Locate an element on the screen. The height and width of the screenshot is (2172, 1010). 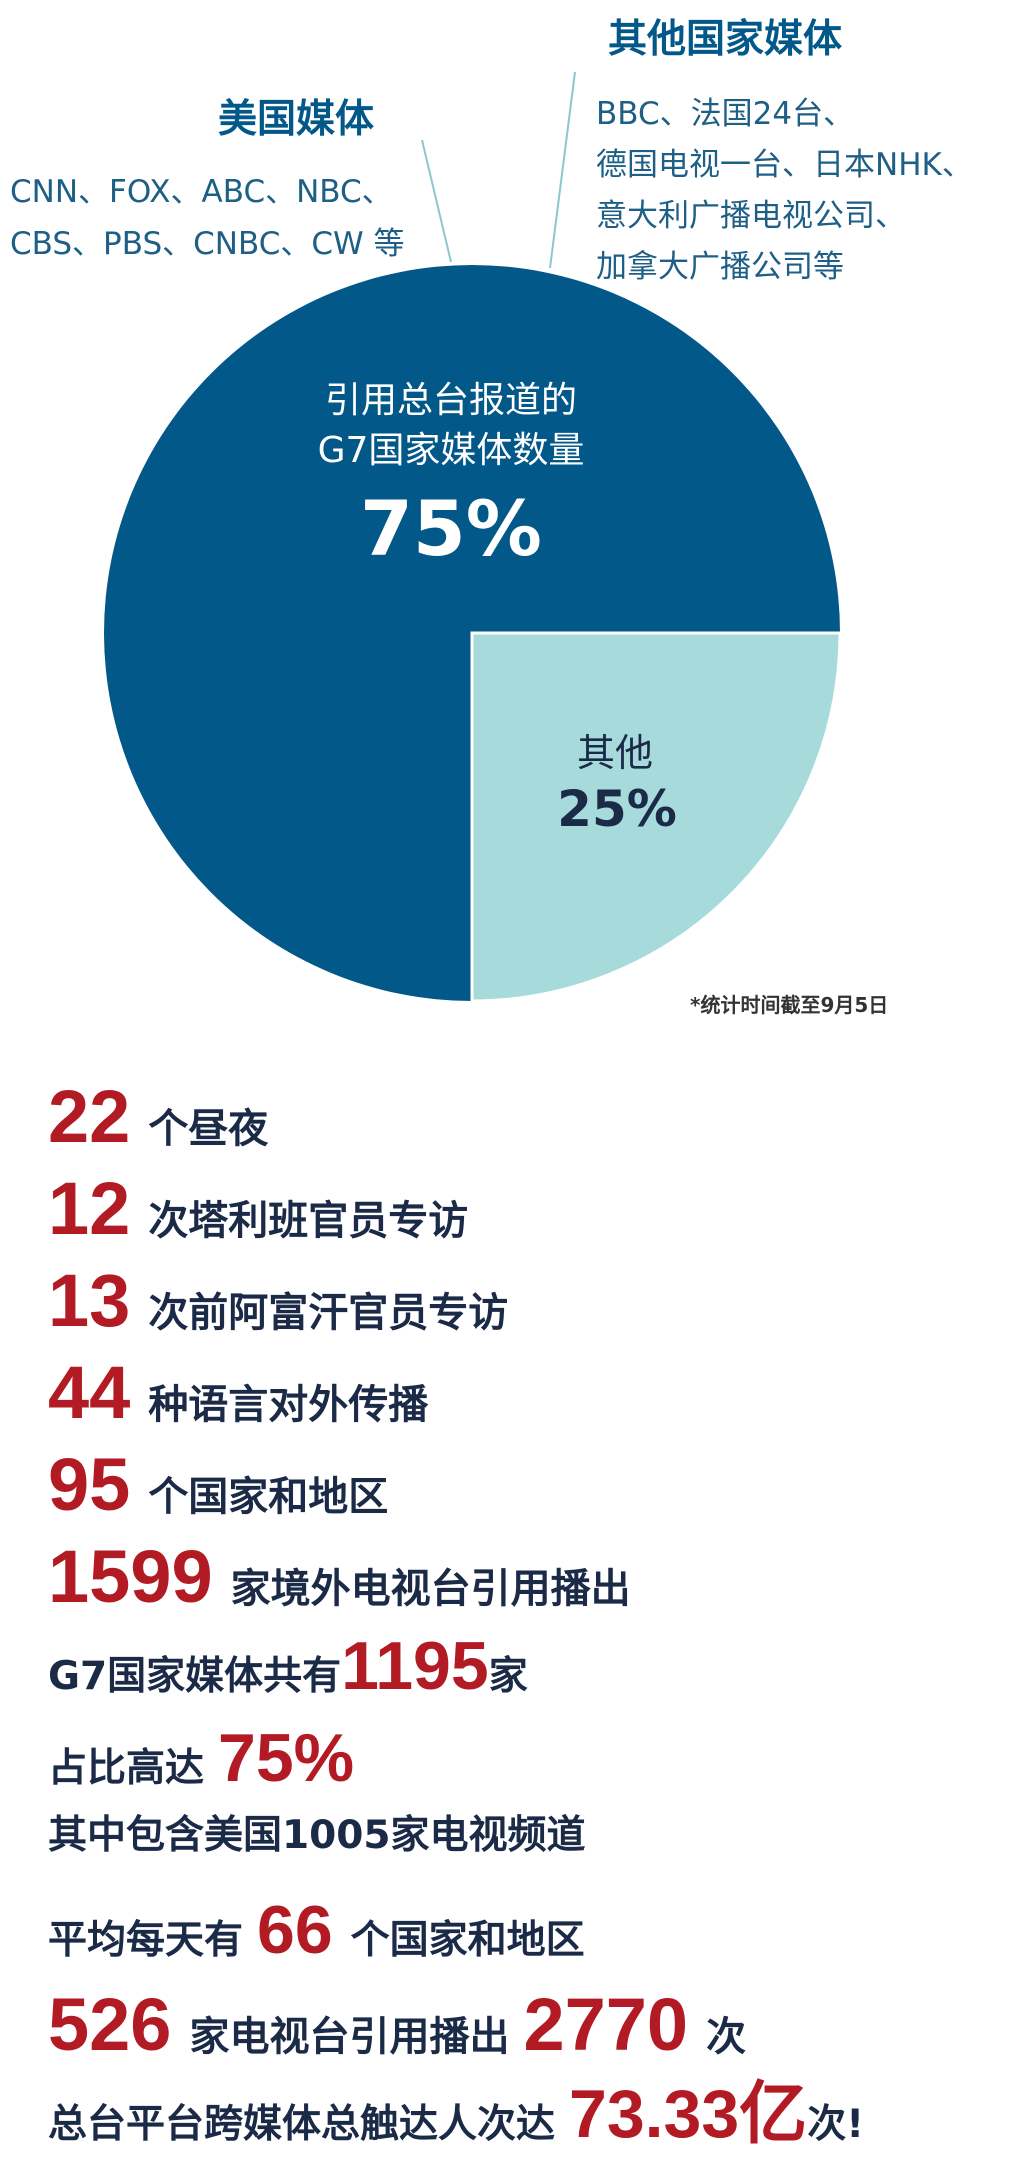
stat-text: 次塔利班官员专访 is located at coordinates (308, 1221).